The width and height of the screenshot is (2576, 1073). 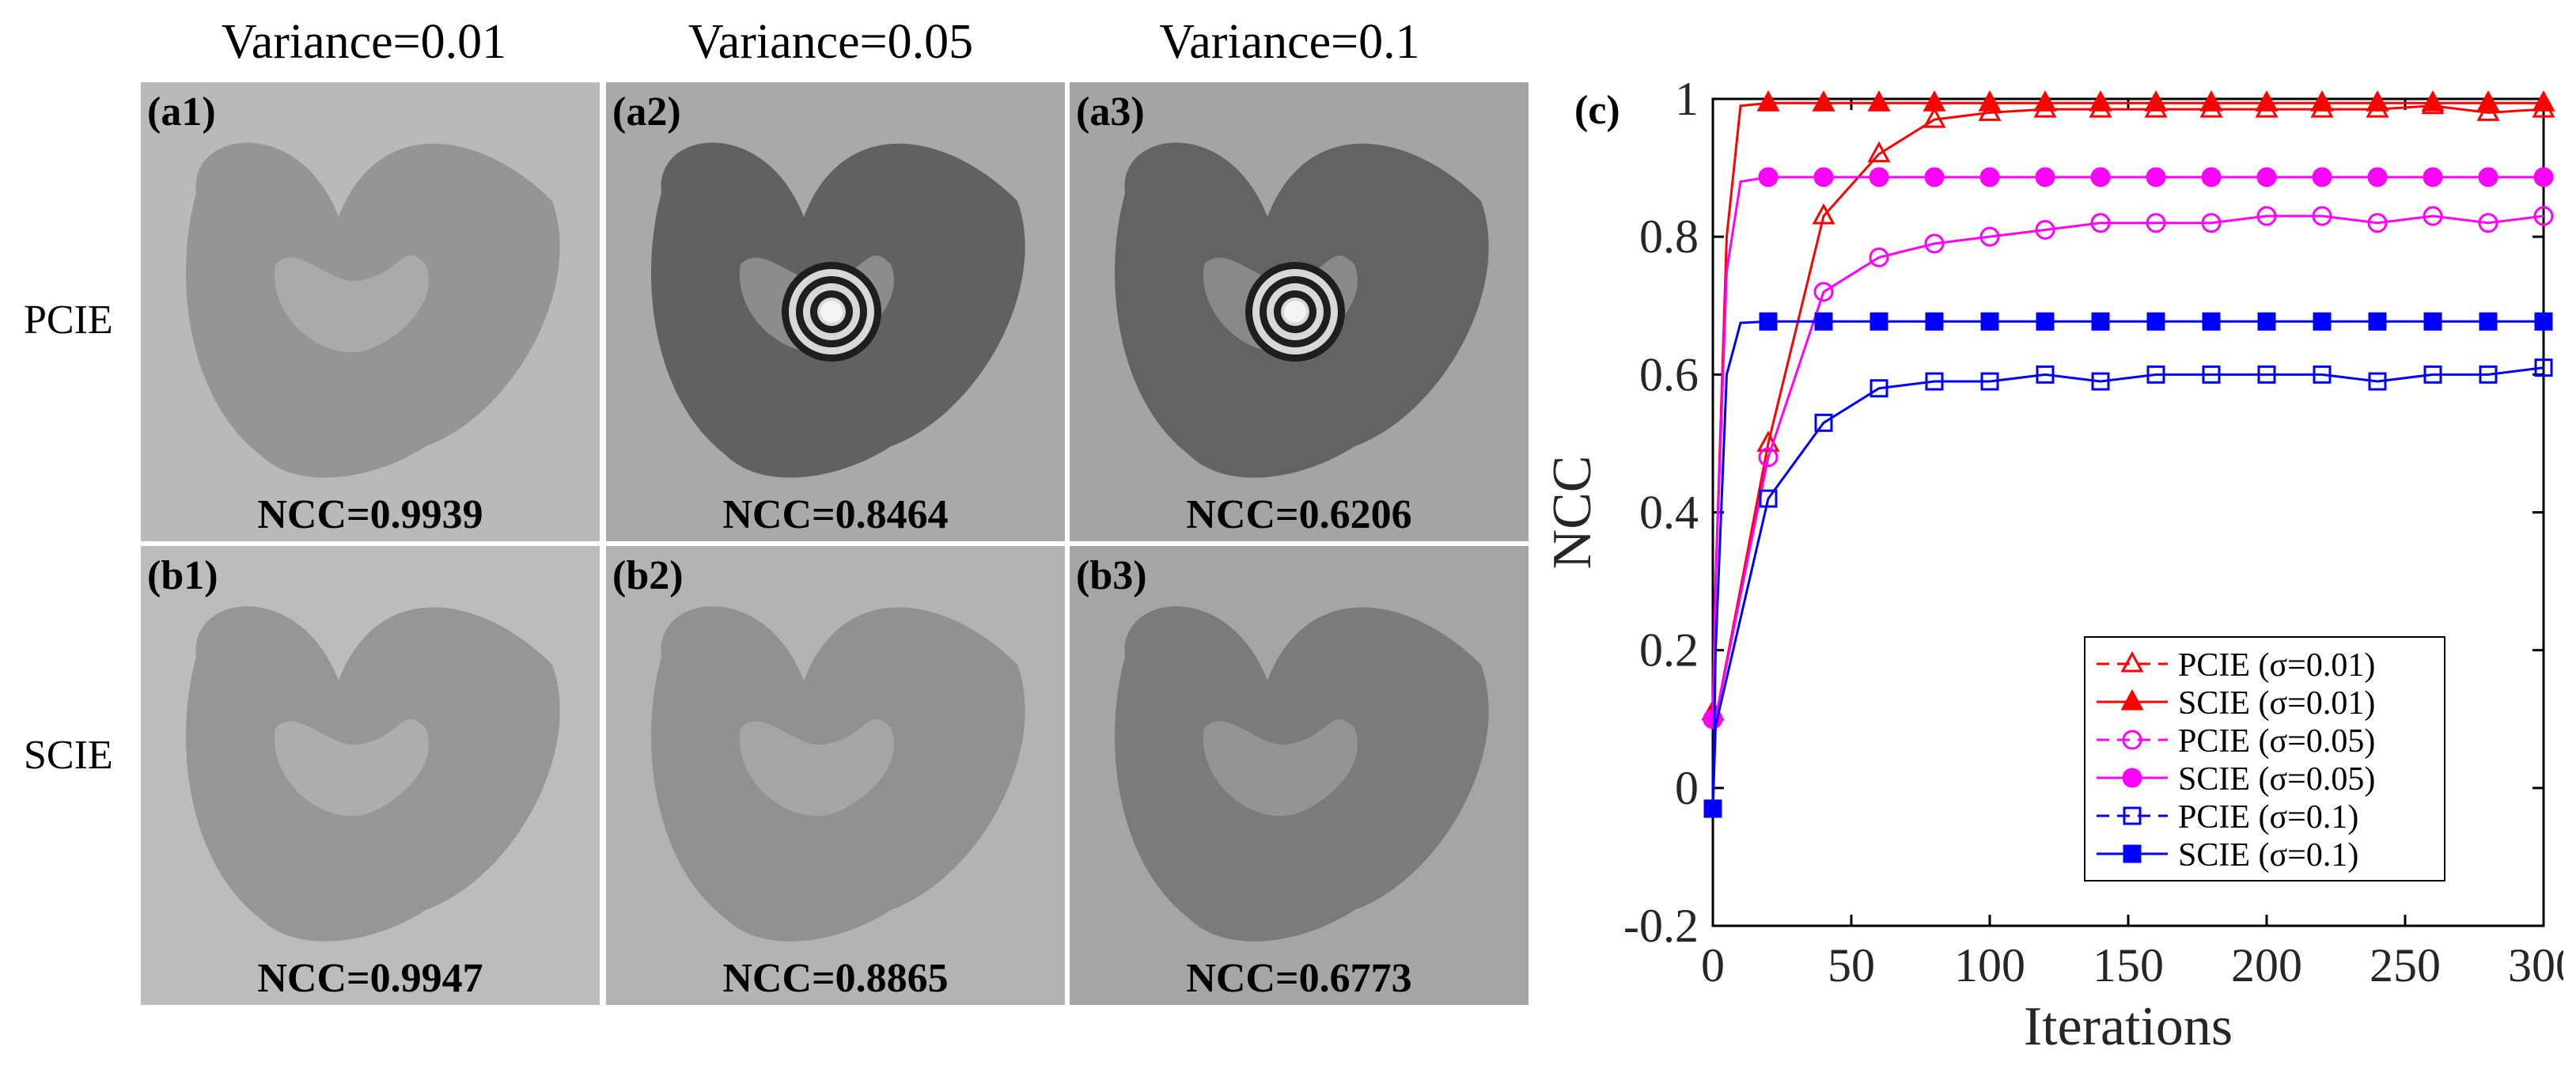 I want to click on y-tick-label: -0.2, so click(x=1661, y=926).